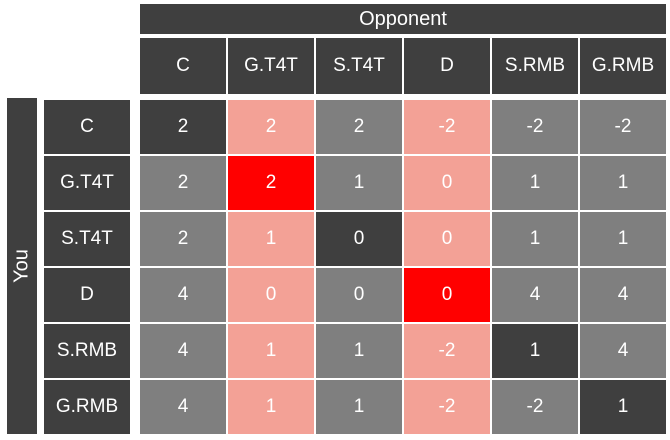  What do you see at coordinates (623, 66) in the screenshot?
I see `col-header-g-rmb: G.RMB` at bounding box center [623, 66].